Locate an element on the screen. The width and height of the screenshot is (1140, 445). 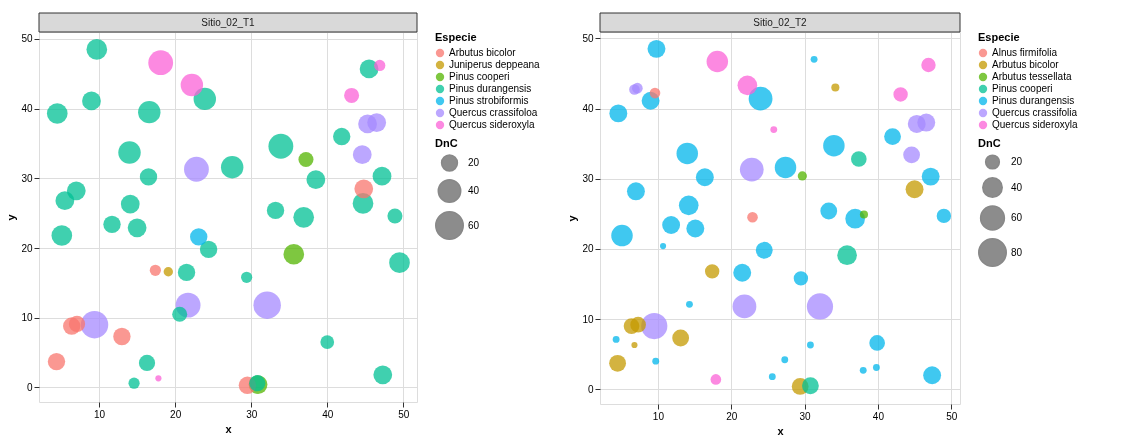
legend-label: Quercus crassifoloa is located at coordinates (493, 112).